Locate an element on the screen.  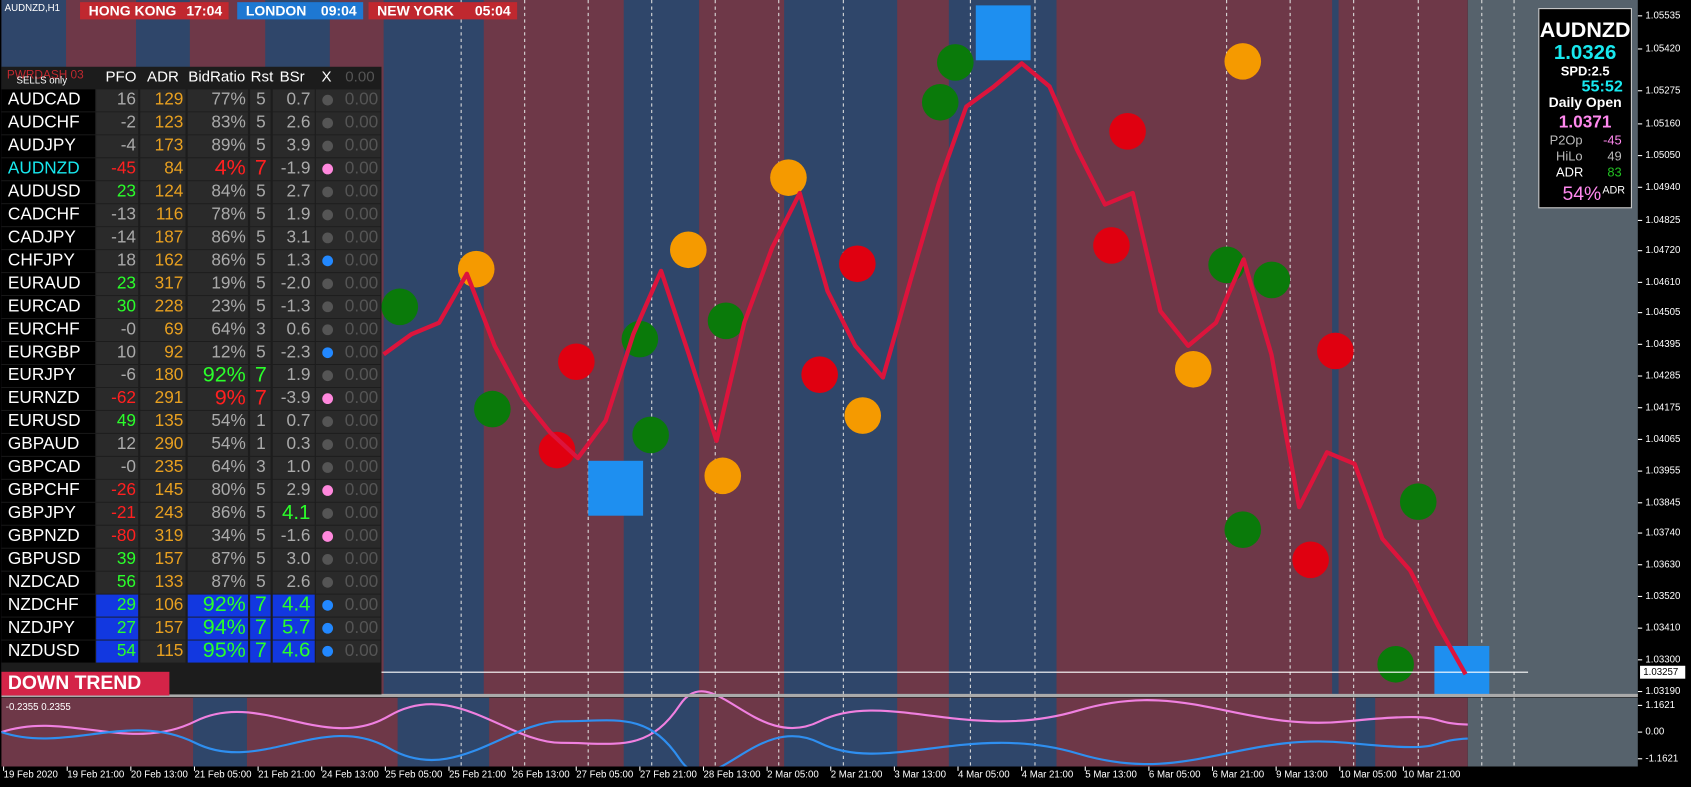
bsr: -1.3 is located at coordinates (296, 305).